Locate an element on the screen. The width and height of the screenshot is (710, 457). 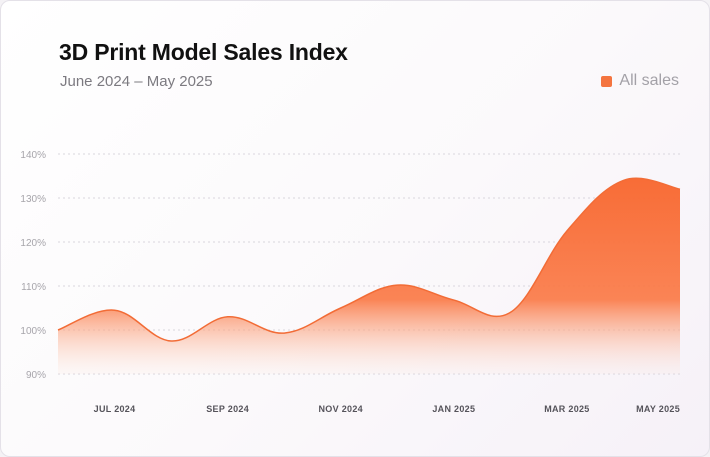
x-tick-label: MAR 2025 is located at coordinates (566, 409).